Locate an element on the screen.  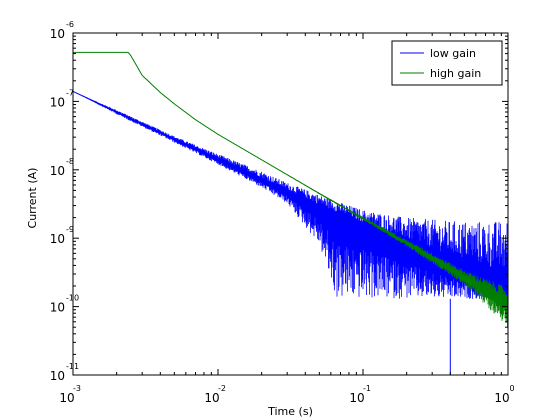
legend-entry: high gain is located at coordinates (455, 73).